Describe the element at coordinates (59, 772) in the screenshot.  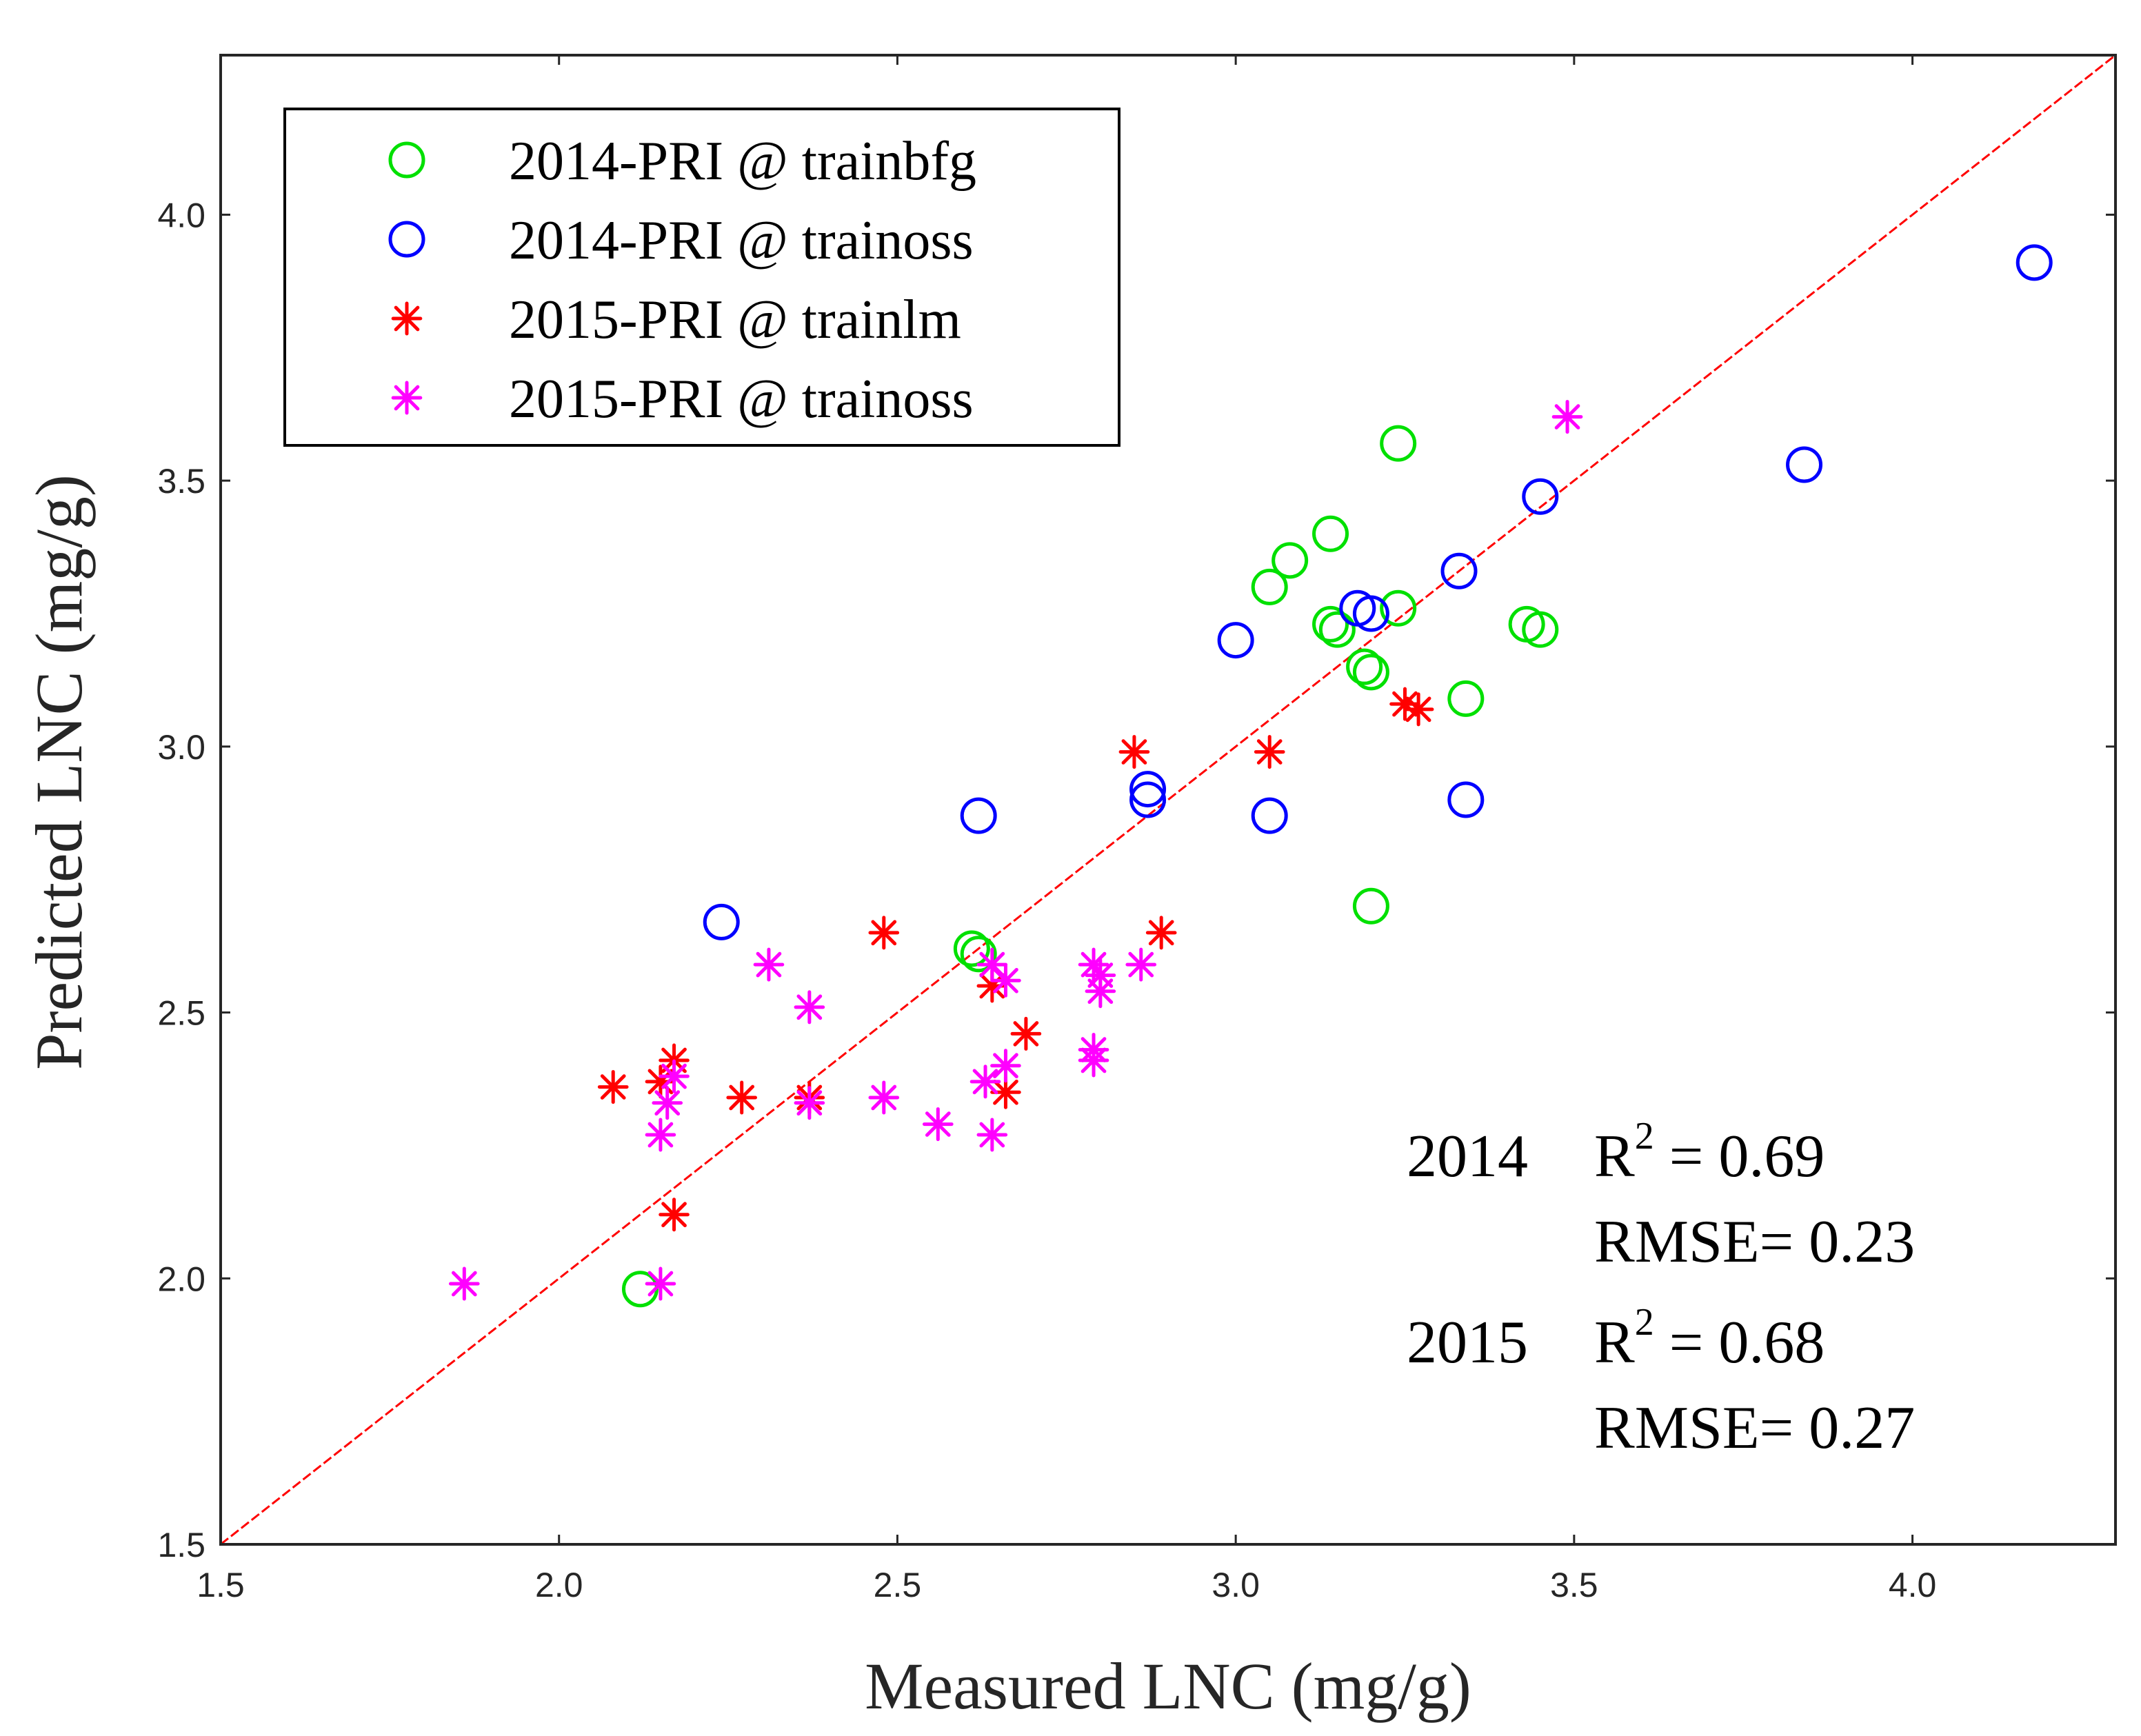
I see `y-axis-title: Predicted LNC (mg/g)` at that location.